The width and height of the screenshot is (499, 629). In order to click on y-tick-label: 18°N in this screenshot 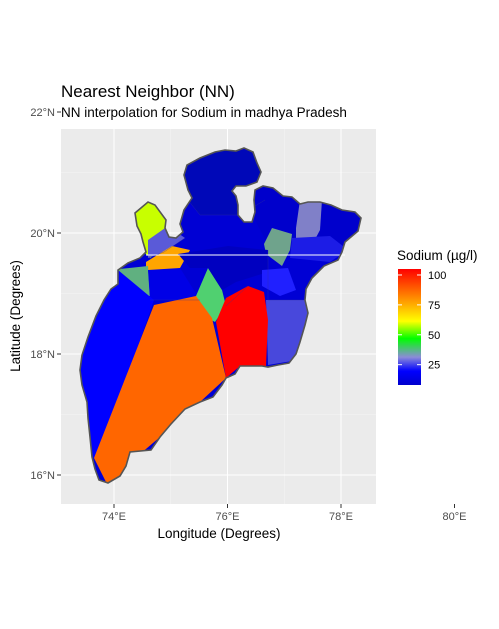, I will do `click(42, 355)`.